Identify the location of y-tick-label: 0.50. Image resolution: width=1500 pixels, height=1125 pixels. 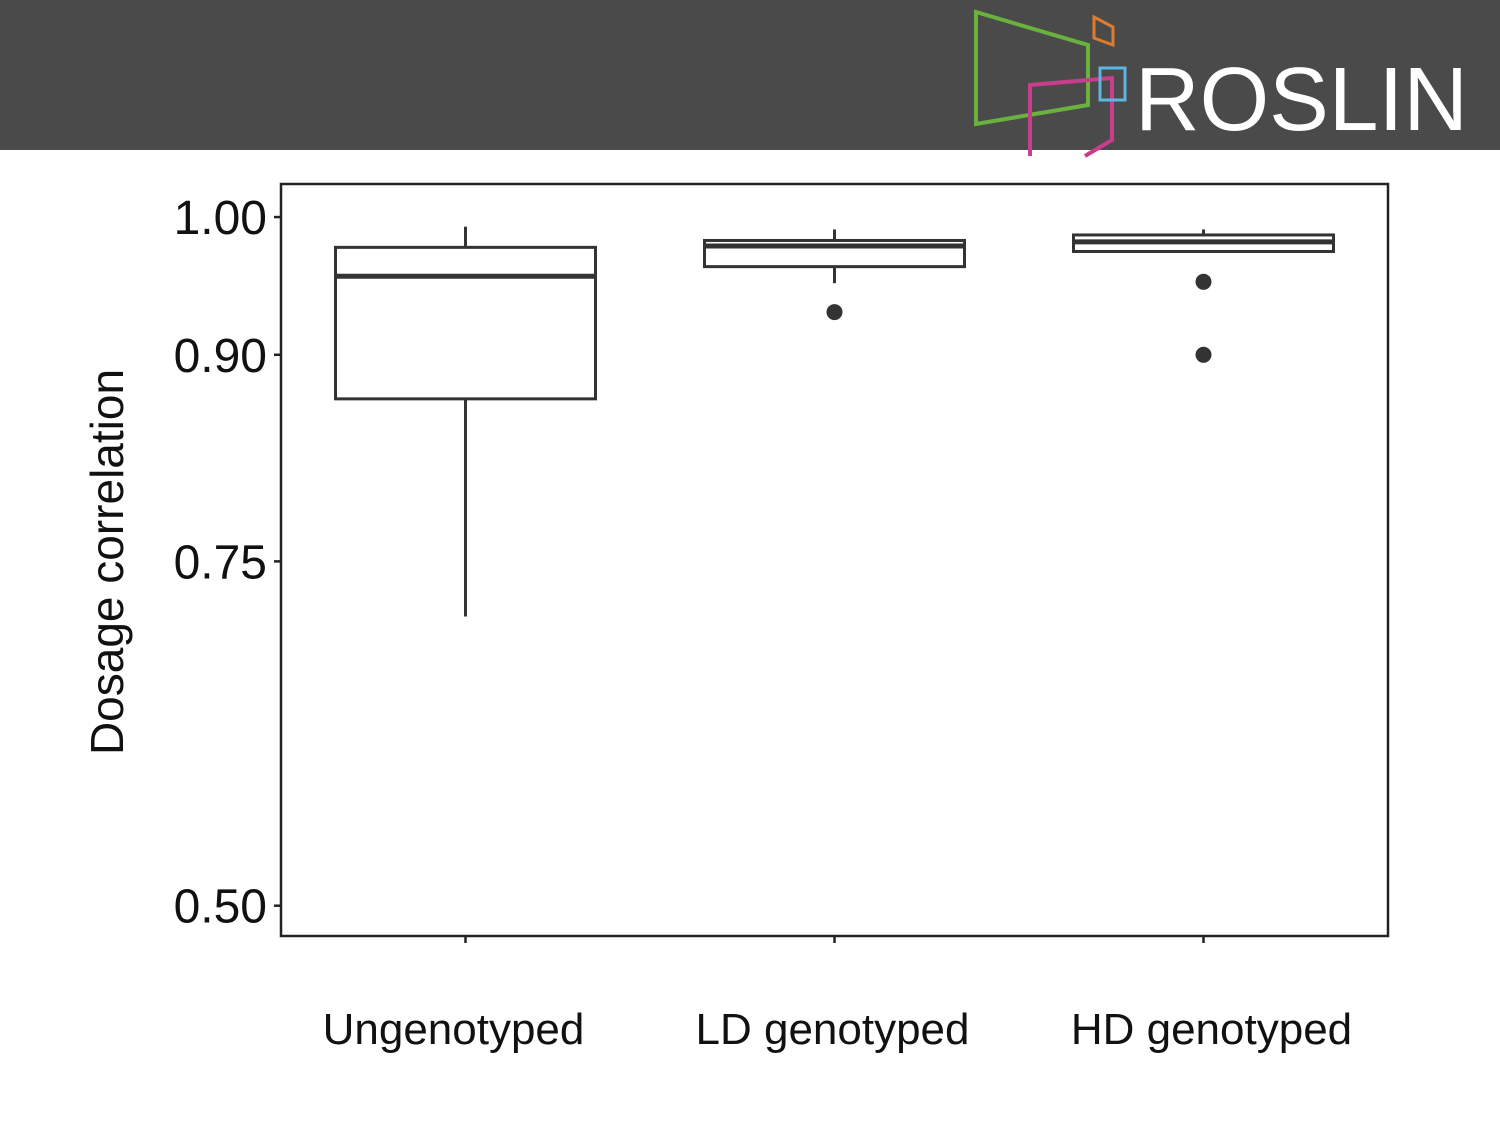
(220, 907).